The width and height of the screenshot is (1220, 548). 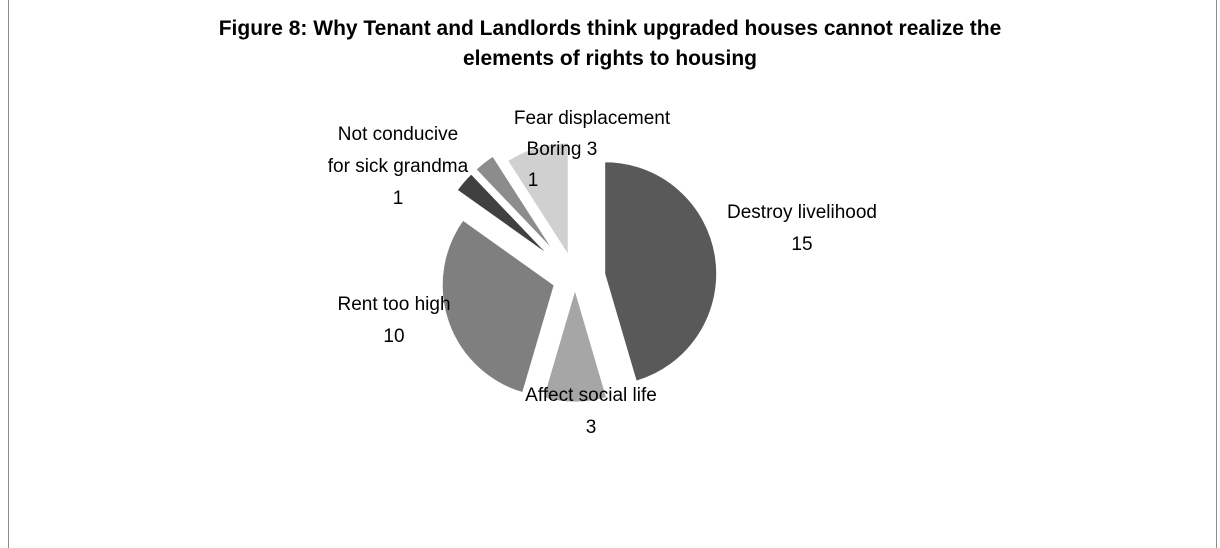 What do you see at coordinates (802, 212) in the screenshot?
I see `slice-label: Destroy livelihood` at bounding box center [802, 212].